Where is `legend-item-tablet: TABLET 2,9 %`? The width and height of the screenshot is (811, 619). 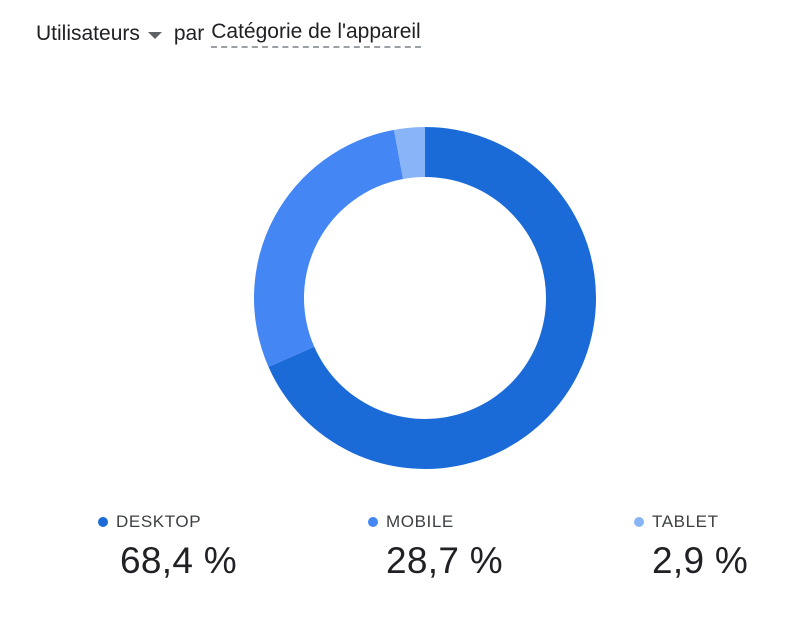
legend-item-tablet: TABLET 2,9 % is located at coordinates (691, 547).